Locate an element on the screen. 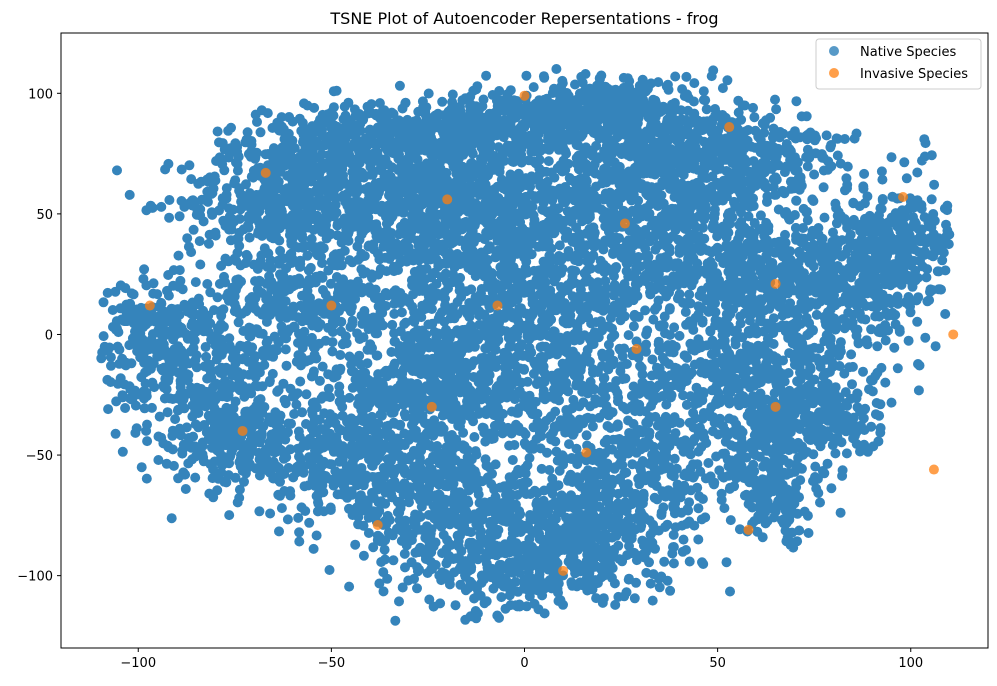 The height and width of the screenshot is (686, 997). x-tick-label: 100 is located at coordinates (910, 663).